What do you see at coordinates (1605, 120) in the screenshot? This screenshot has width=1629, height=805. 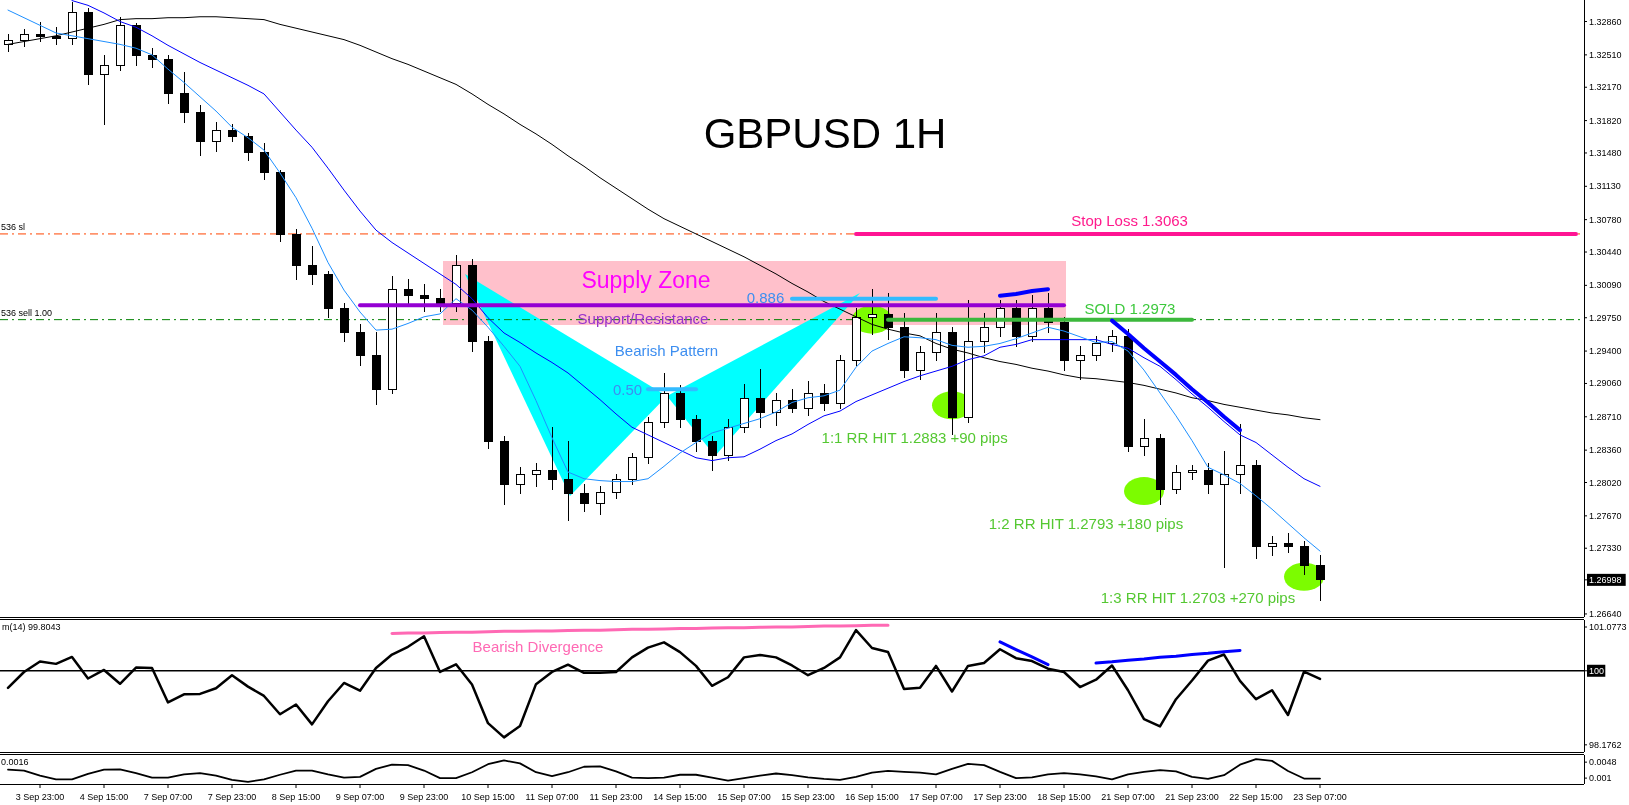 I see `y-tick-label: 1.31820` at bounding box center [1605, 120].